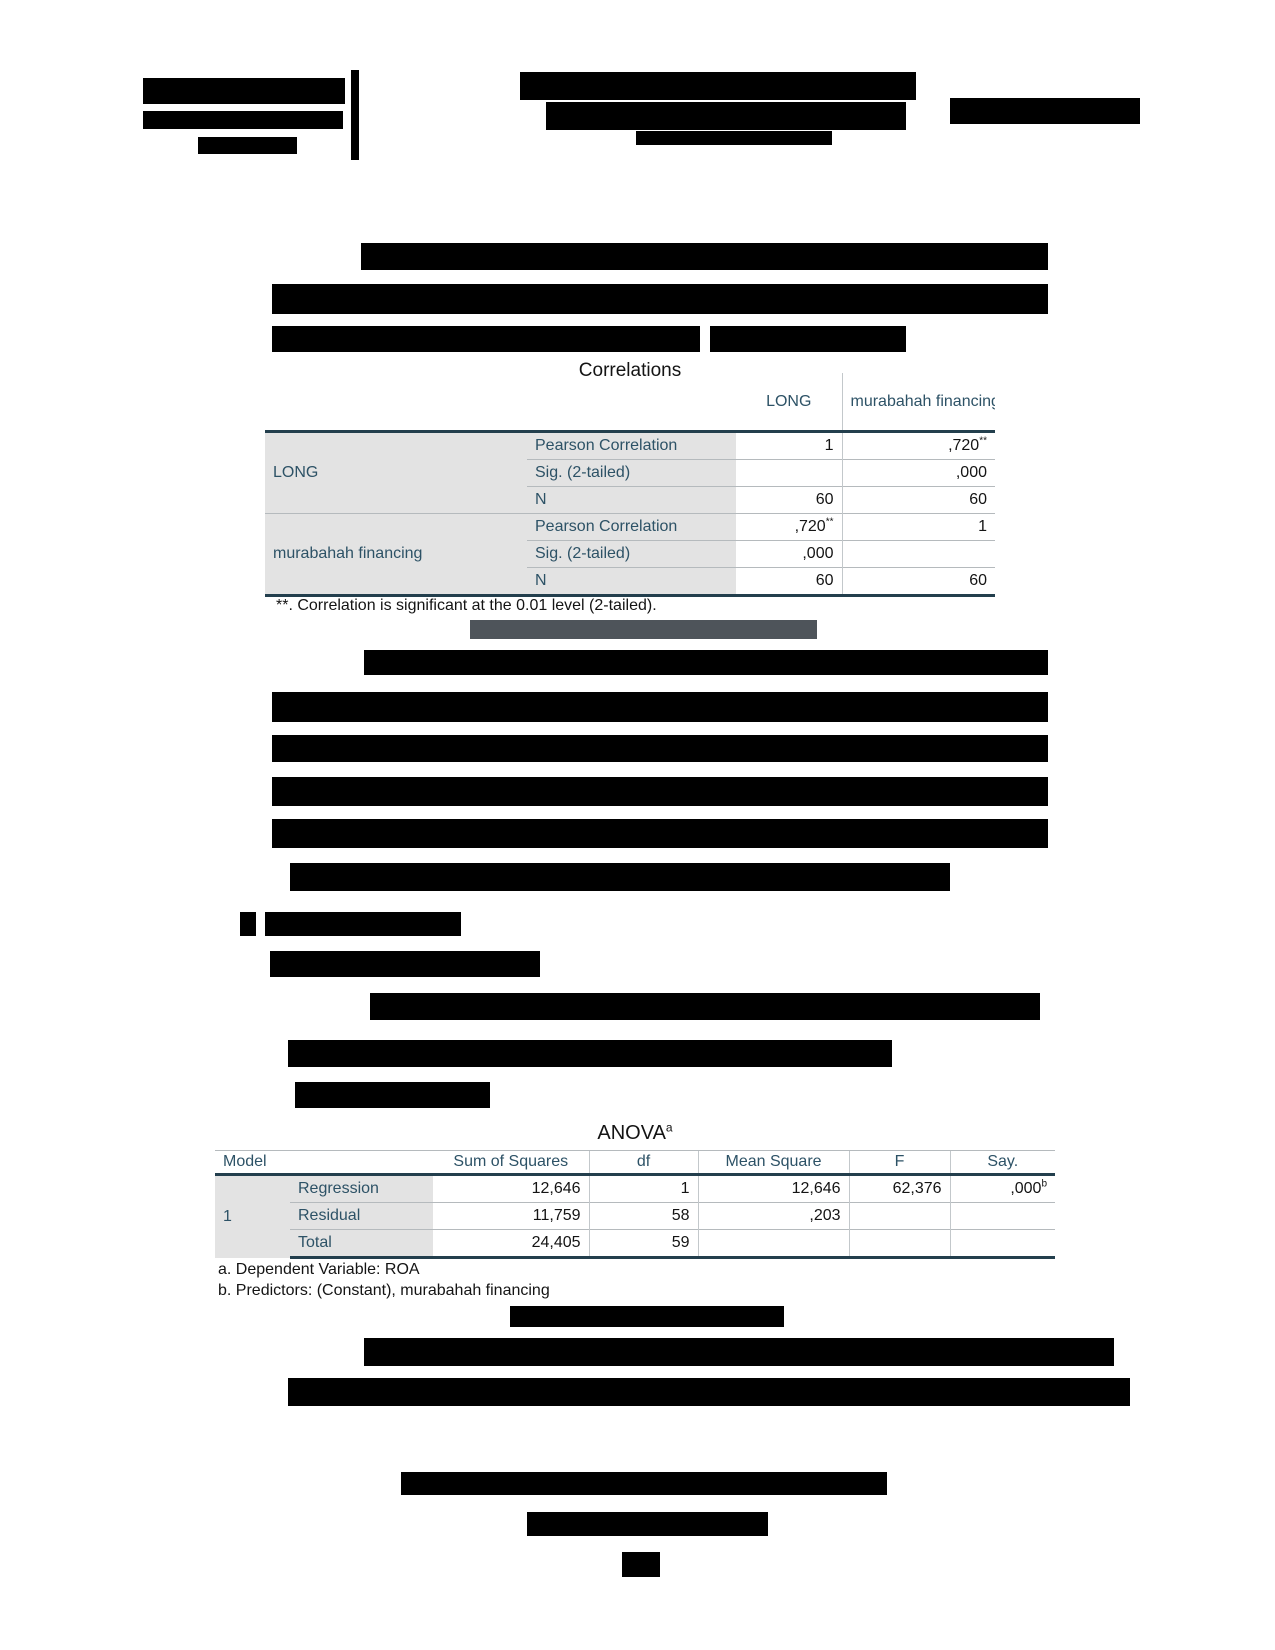  Describe the element at coordinates (511, 1163) in the screenshot. I see `anova-header-ss: Sum of Squares` at that location.